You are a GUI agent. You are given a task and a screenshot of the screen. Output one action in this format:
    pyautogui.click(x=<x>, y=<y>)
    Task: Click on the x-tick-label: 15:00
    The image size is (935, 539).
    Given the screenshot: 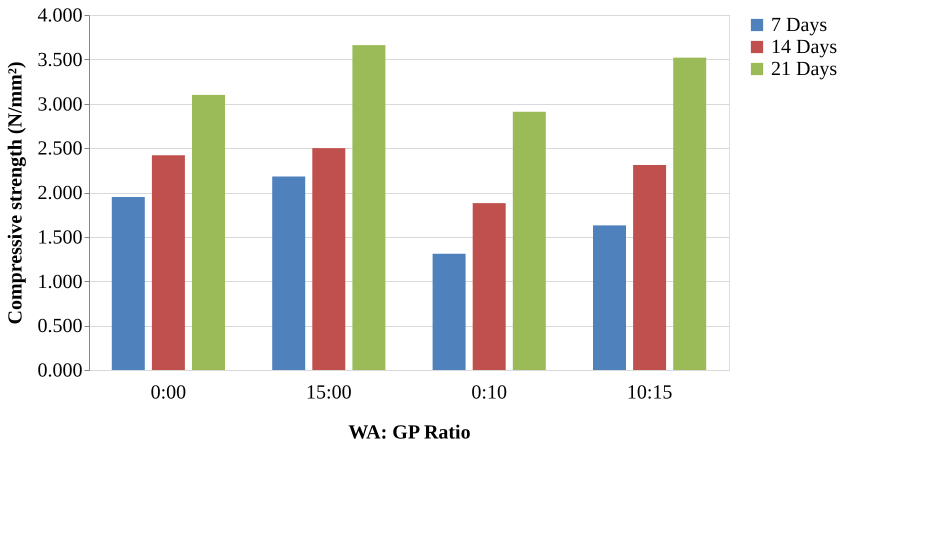 What is the action you would take?
    pyautogui.click(x=329, y=393)
    